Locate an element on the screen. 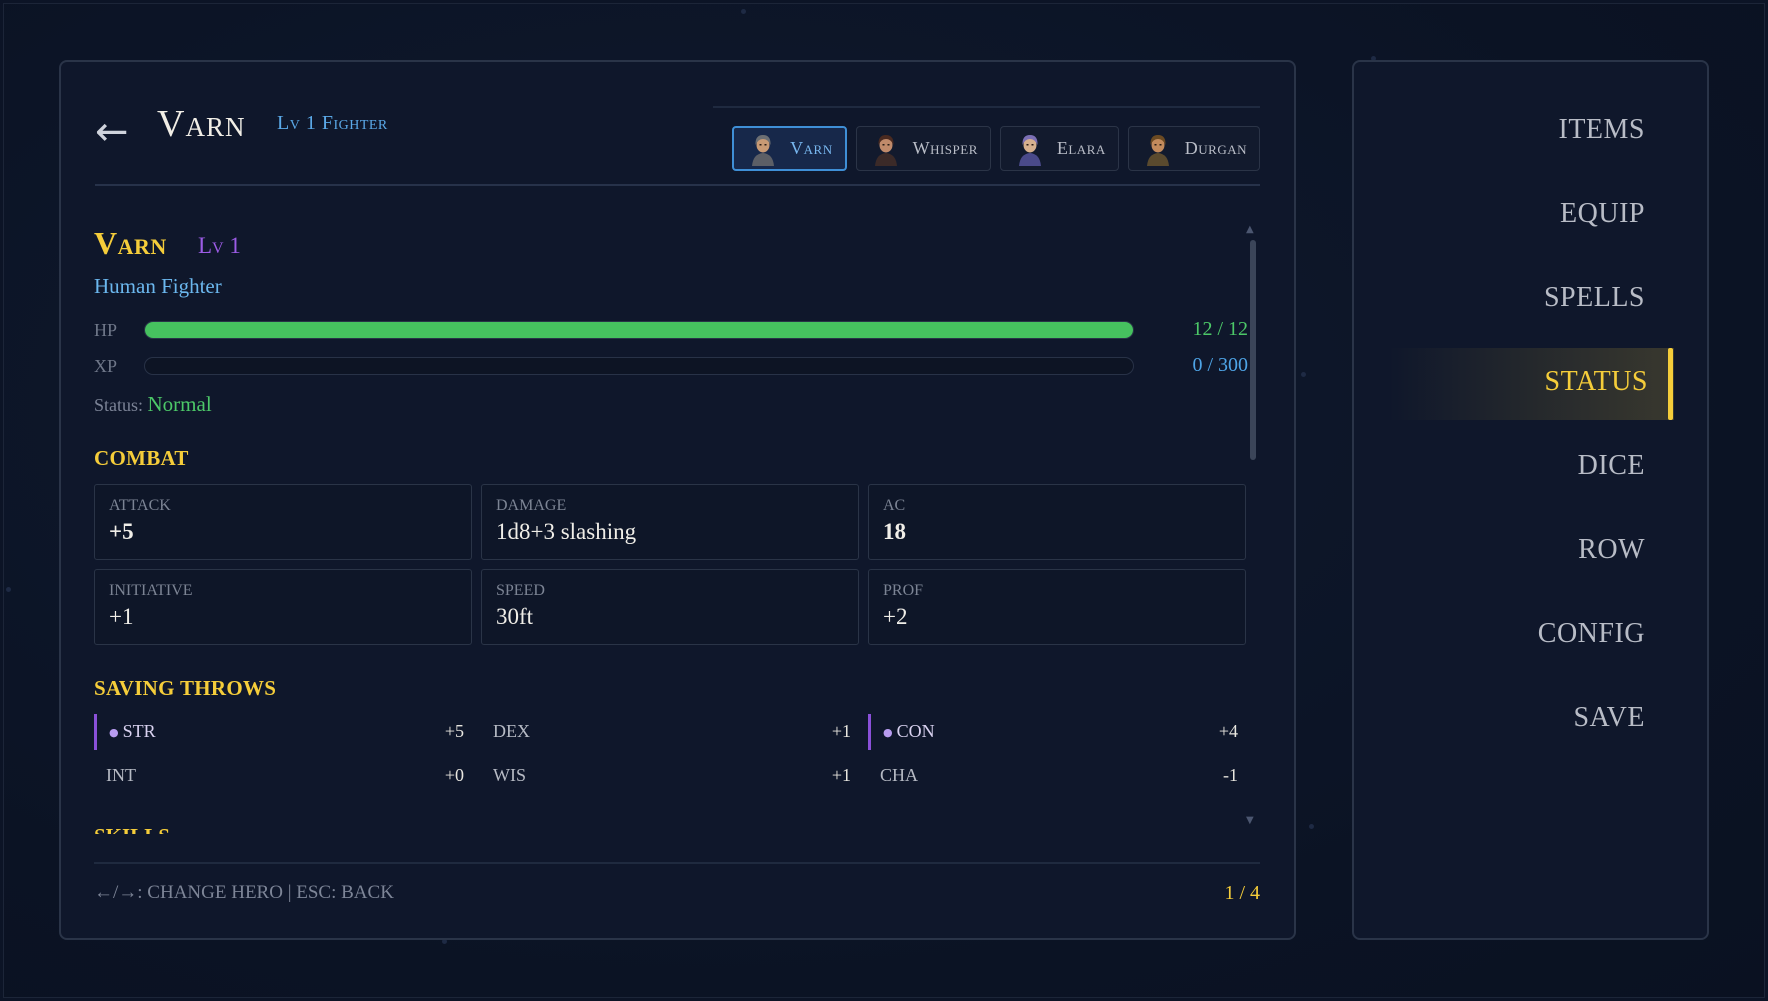 The height and width of the screenshot is (1001, 1768). character-race-class: Human Fighter is located at coordinates (158, 286).